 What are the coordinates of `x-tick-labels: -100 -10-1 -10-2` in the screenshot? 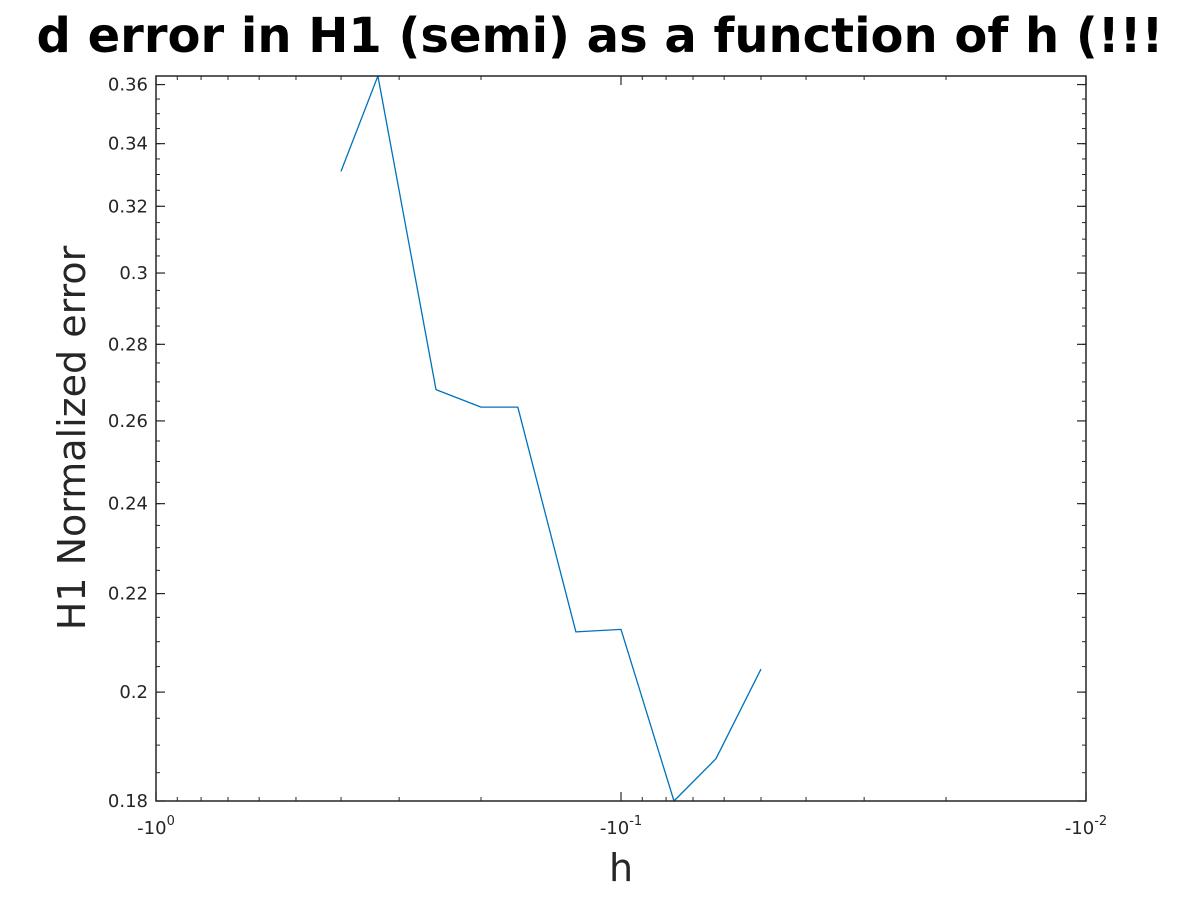 It's located at (622, 826).